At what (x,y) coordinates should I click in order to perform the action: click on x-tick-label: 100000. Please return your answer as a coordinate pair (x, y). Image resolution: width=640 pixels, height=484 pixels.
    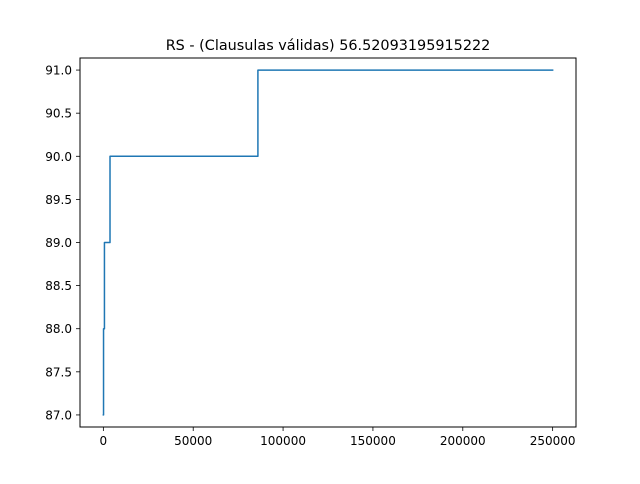
    Looking at the image, I should click on (283, 441).